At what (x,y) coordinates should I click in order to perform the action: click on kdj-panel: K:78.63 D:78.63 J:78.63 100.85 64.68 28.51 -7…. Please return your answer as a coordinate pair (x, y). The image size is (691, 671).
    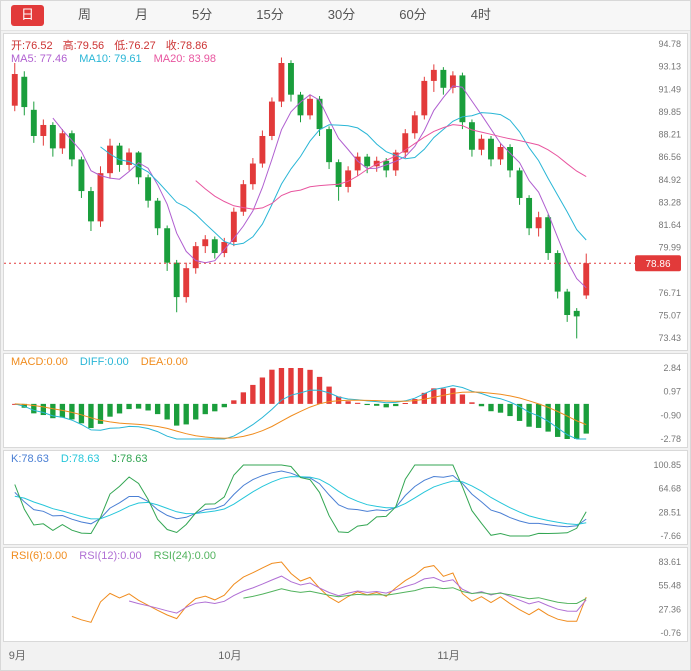
    Looking at the image, I should click on (345, 497).